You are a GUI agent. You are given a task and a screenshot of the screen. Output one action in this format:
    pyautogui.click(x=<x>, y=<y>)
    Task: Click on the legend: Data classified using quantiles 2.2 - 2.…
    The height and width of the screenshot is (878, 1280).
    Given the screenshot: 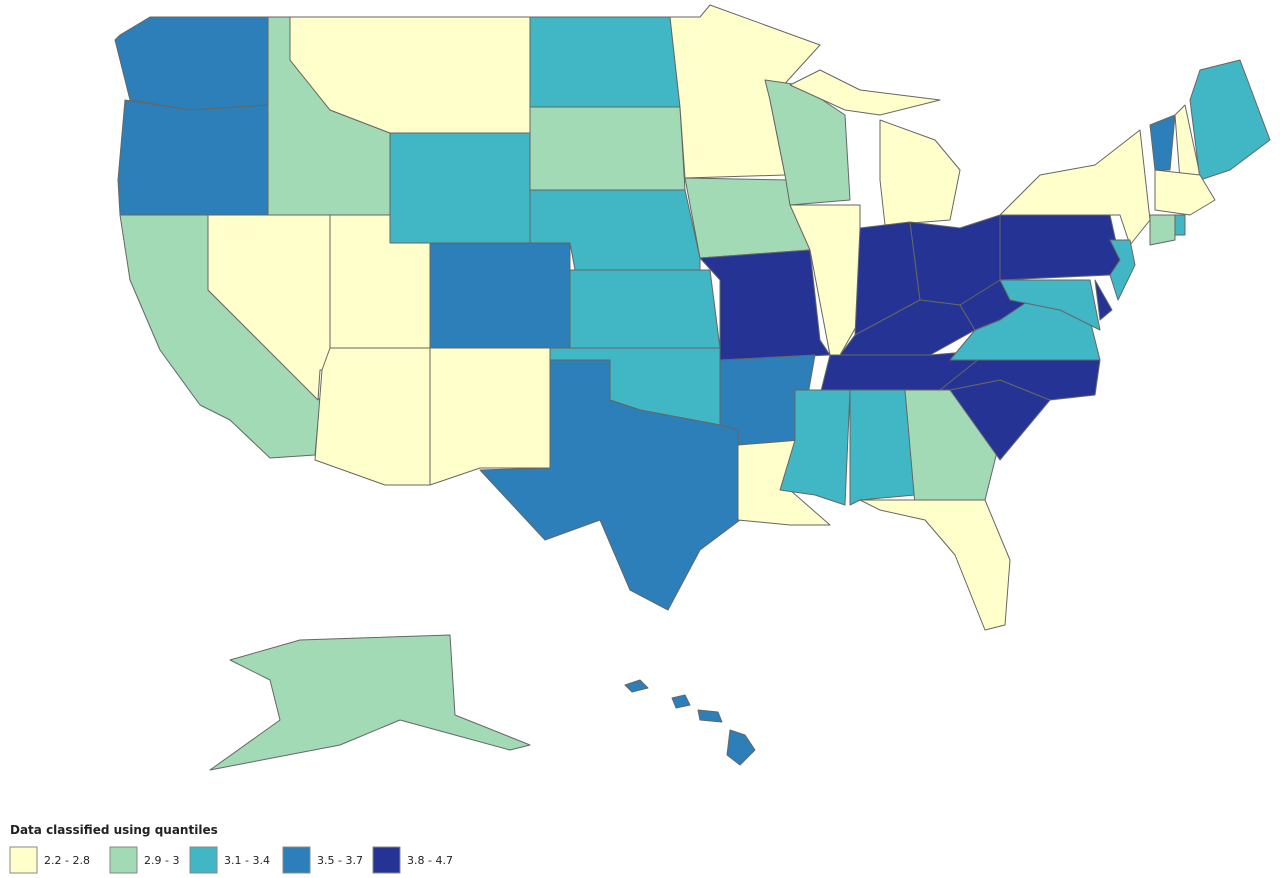 What is the action you would take?
    pyautogui.click(x=231, y=848)
    